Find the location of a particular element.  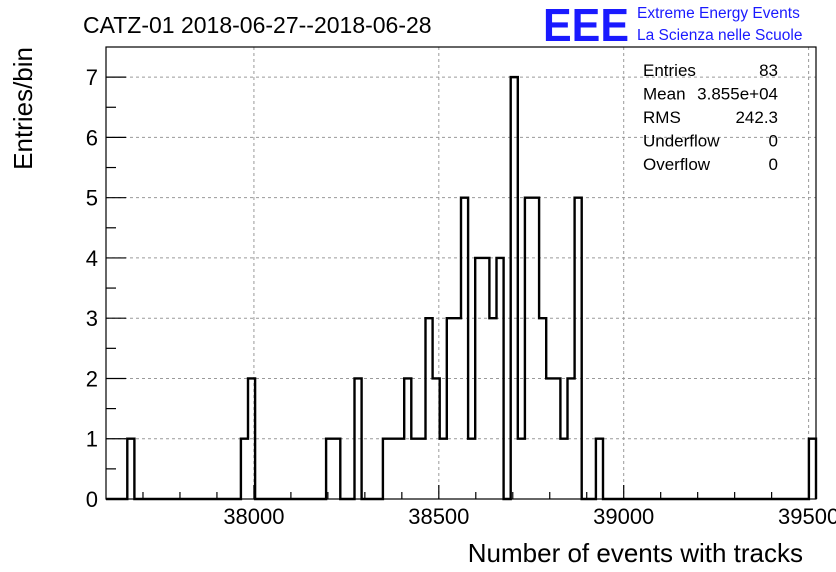

logo-line-1: Extreme Energy Events is located at coordinates (718, 13).